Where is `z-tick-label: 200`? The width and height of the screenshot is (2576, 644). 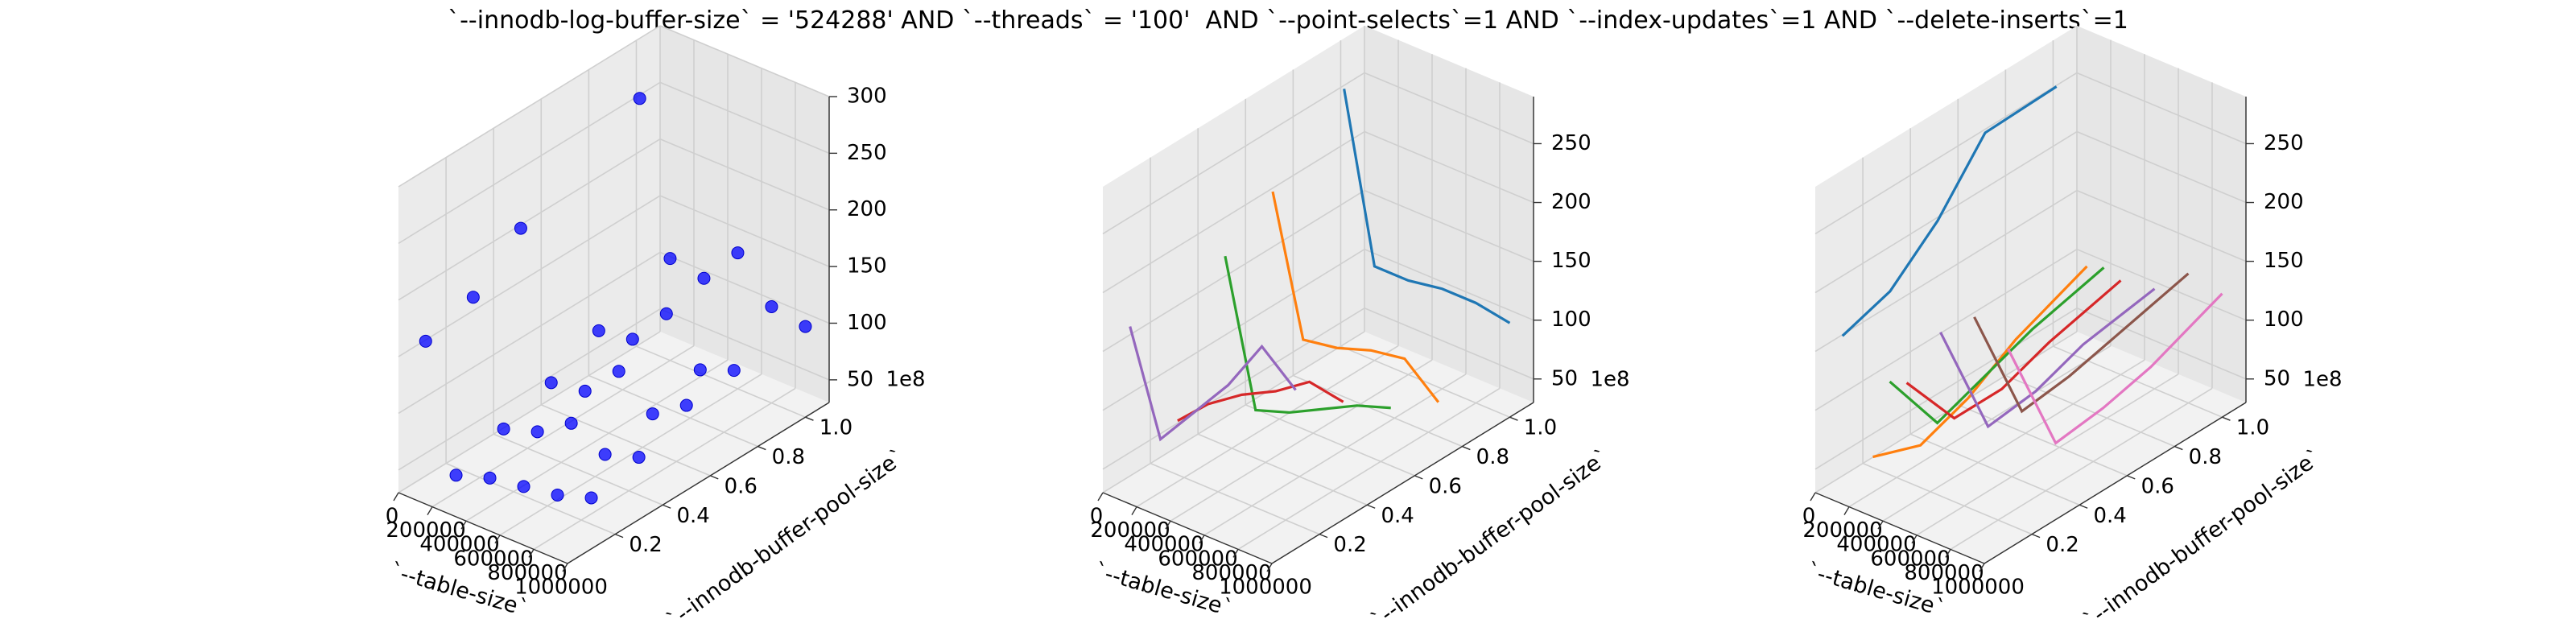
z-tick-label: 200 is located at coordinates (867, 209).